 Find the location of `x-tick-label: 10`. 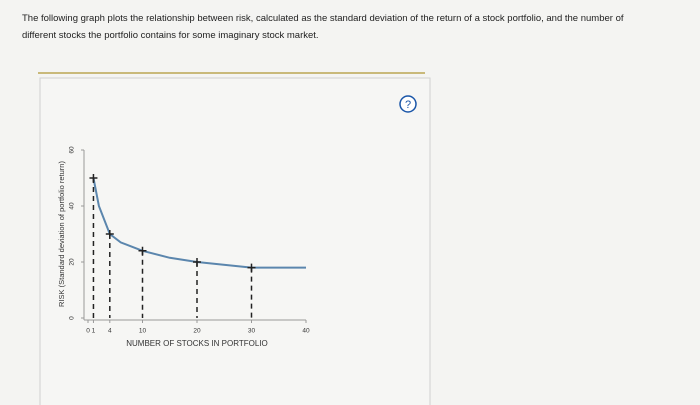

x-tick-label: 10 is located at coordinates (143, 331).